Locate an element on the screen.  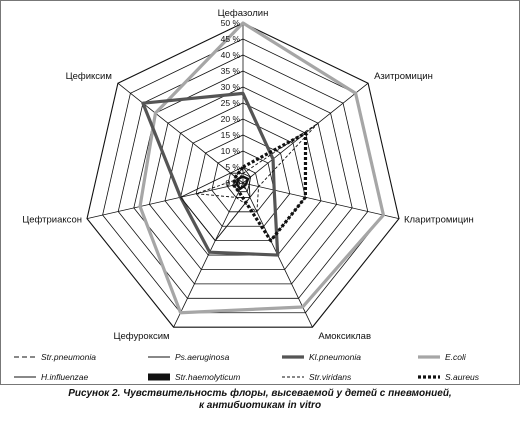
series-line-s-aureus is located at coordinates (270, 187).